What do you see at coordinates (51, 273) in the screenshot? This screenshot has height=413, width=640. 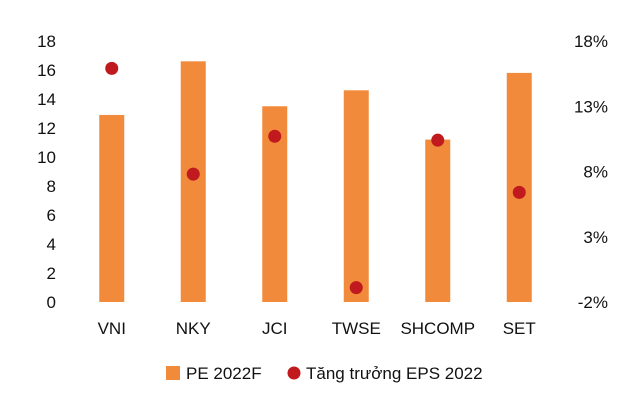 I see `left-tick-label: 2` at bounding box center [51, 273].